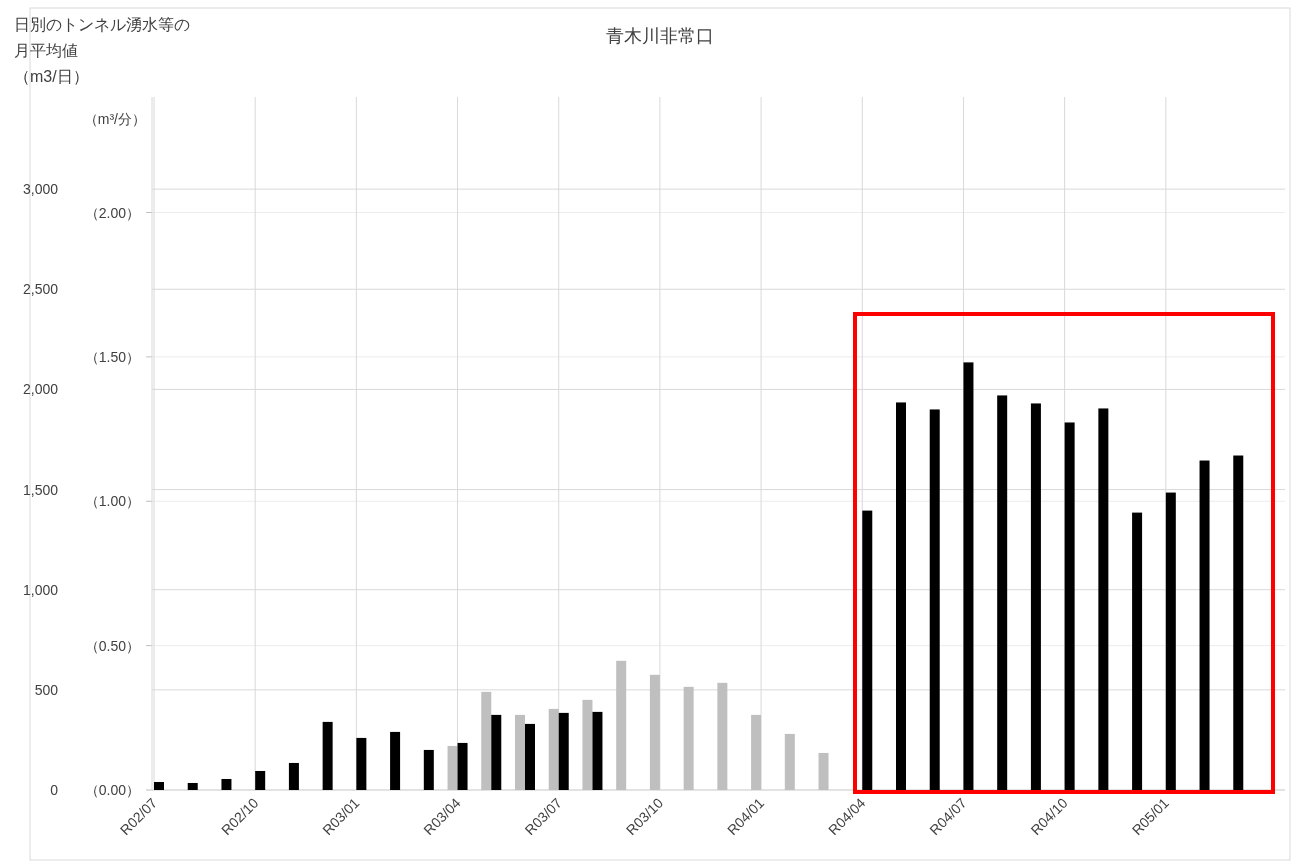 This screenshot has width=1295, height=864. I want to click on y-tick-label: 2,000, so click(40, 389).